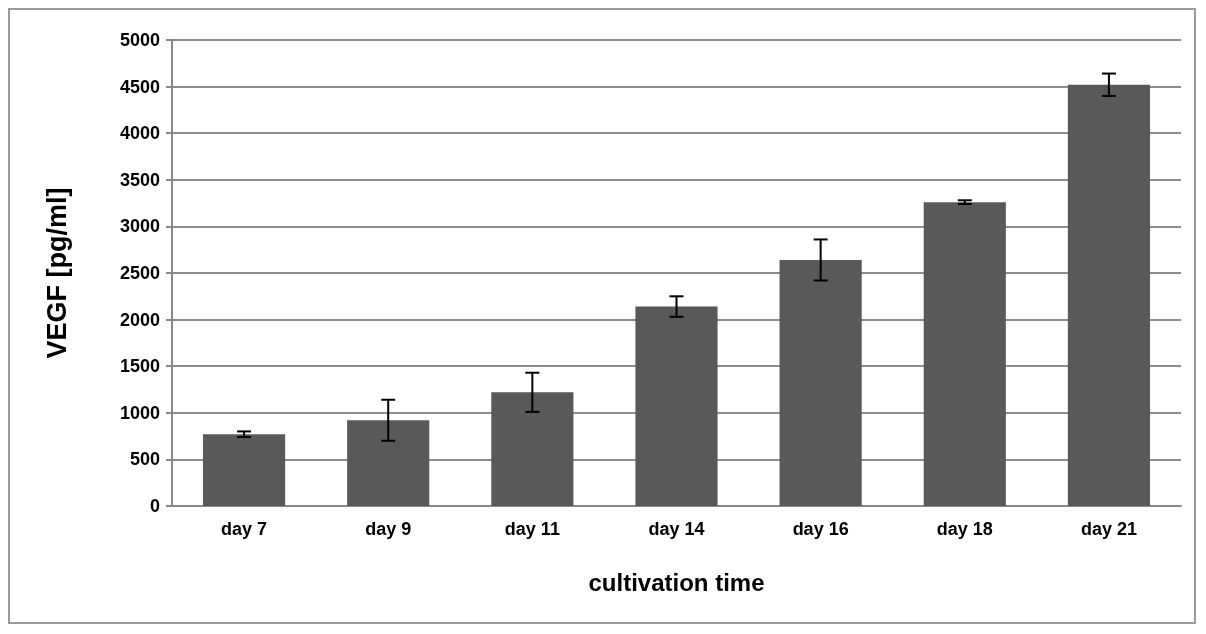  I want to click on y-tick-label: 1000, so click(139, 412).